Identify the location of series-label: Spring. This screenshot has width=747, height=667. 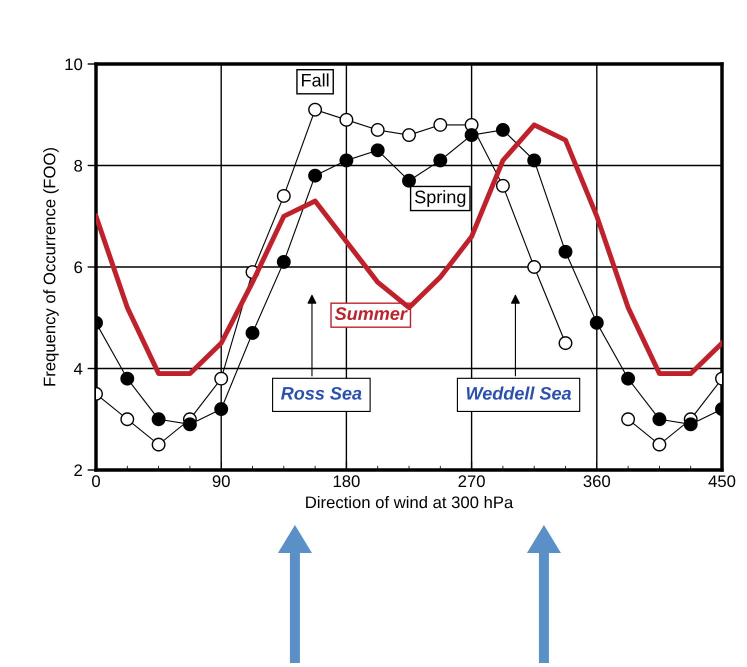
(440, 198).